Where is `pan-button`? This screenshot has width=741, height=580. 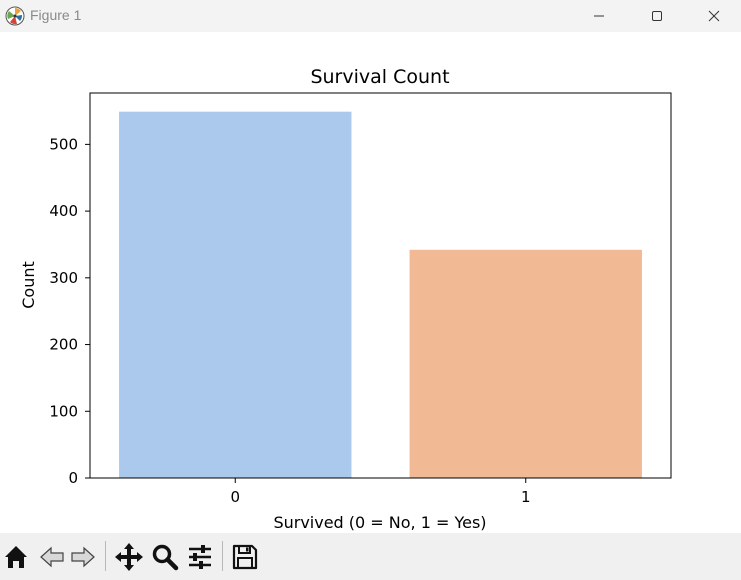
pan-button is located at coordinates (129, 557).